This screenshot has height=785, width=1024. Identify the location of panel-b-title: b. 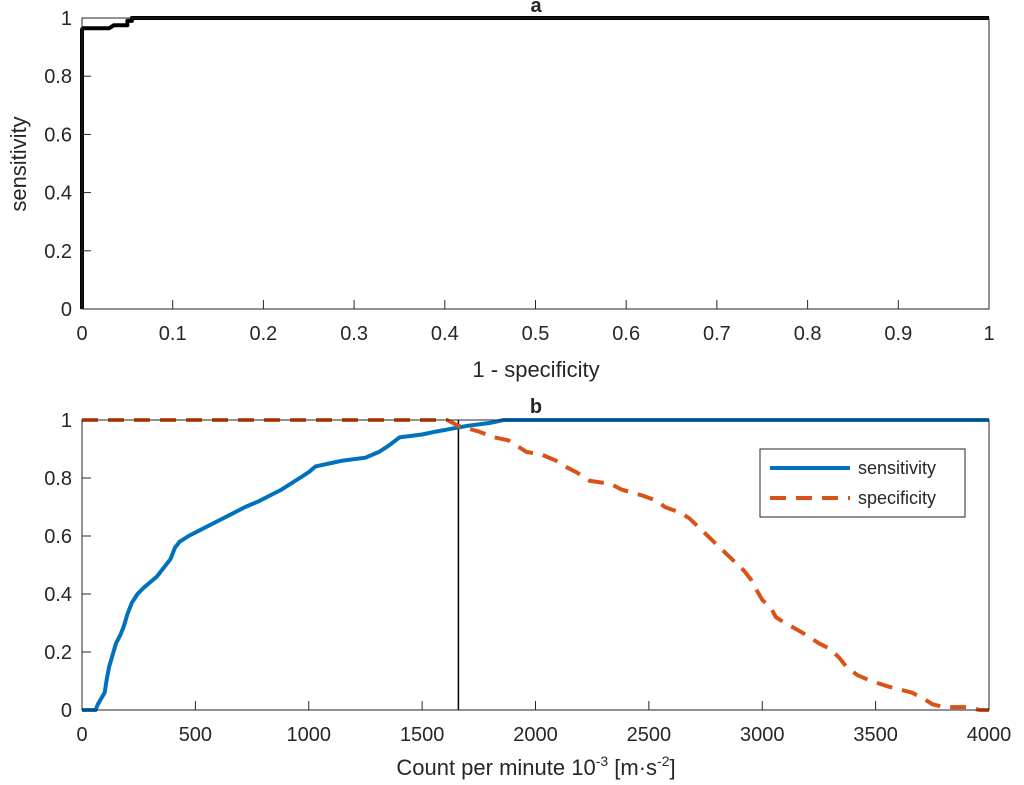
(536, 407).